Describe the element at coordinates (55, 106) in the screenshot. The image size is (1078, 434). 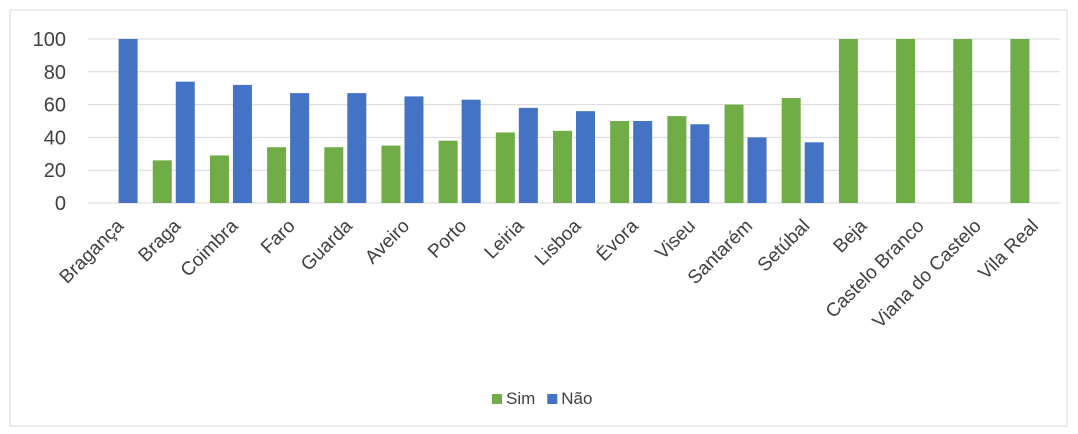
I see `y-tick-label: 60` at that location.